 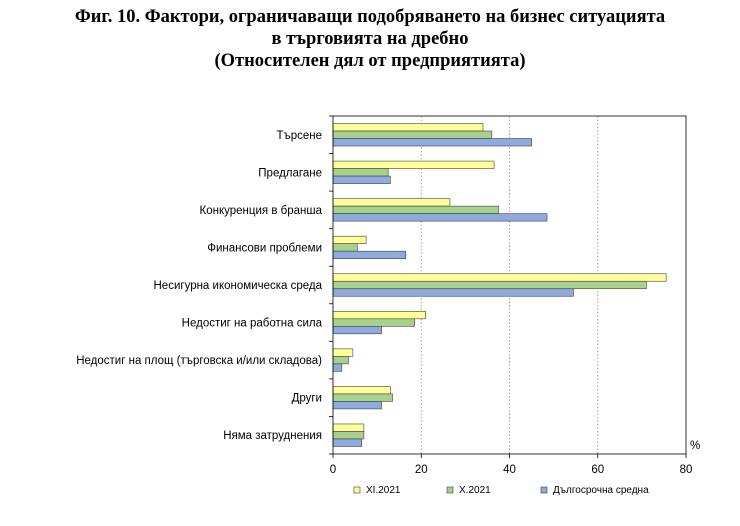 I want to click on legend-label: Дългосрочна средна, so click(x=601, y=490).